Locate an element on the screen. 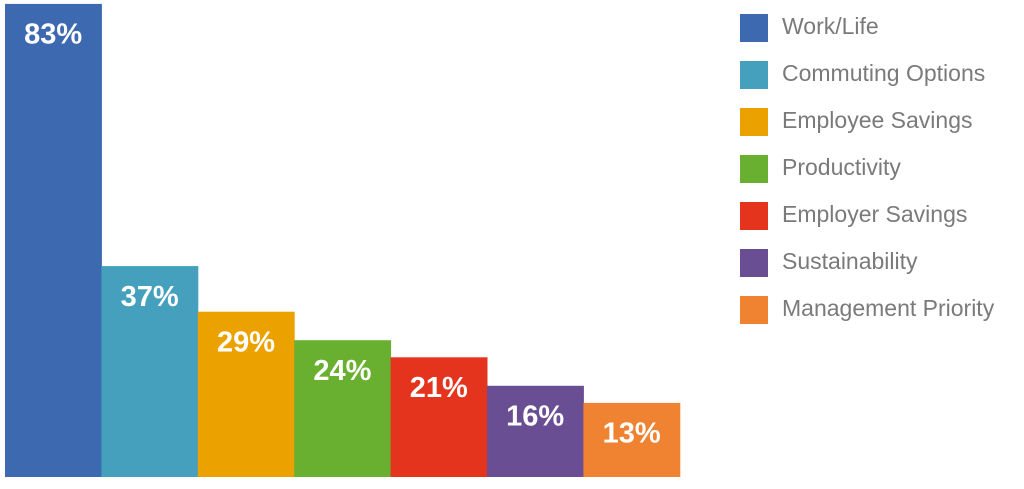 The width and height of the screenshot is (1024, 489). legend-label: Sustainability is located at coordinates (850, 261).